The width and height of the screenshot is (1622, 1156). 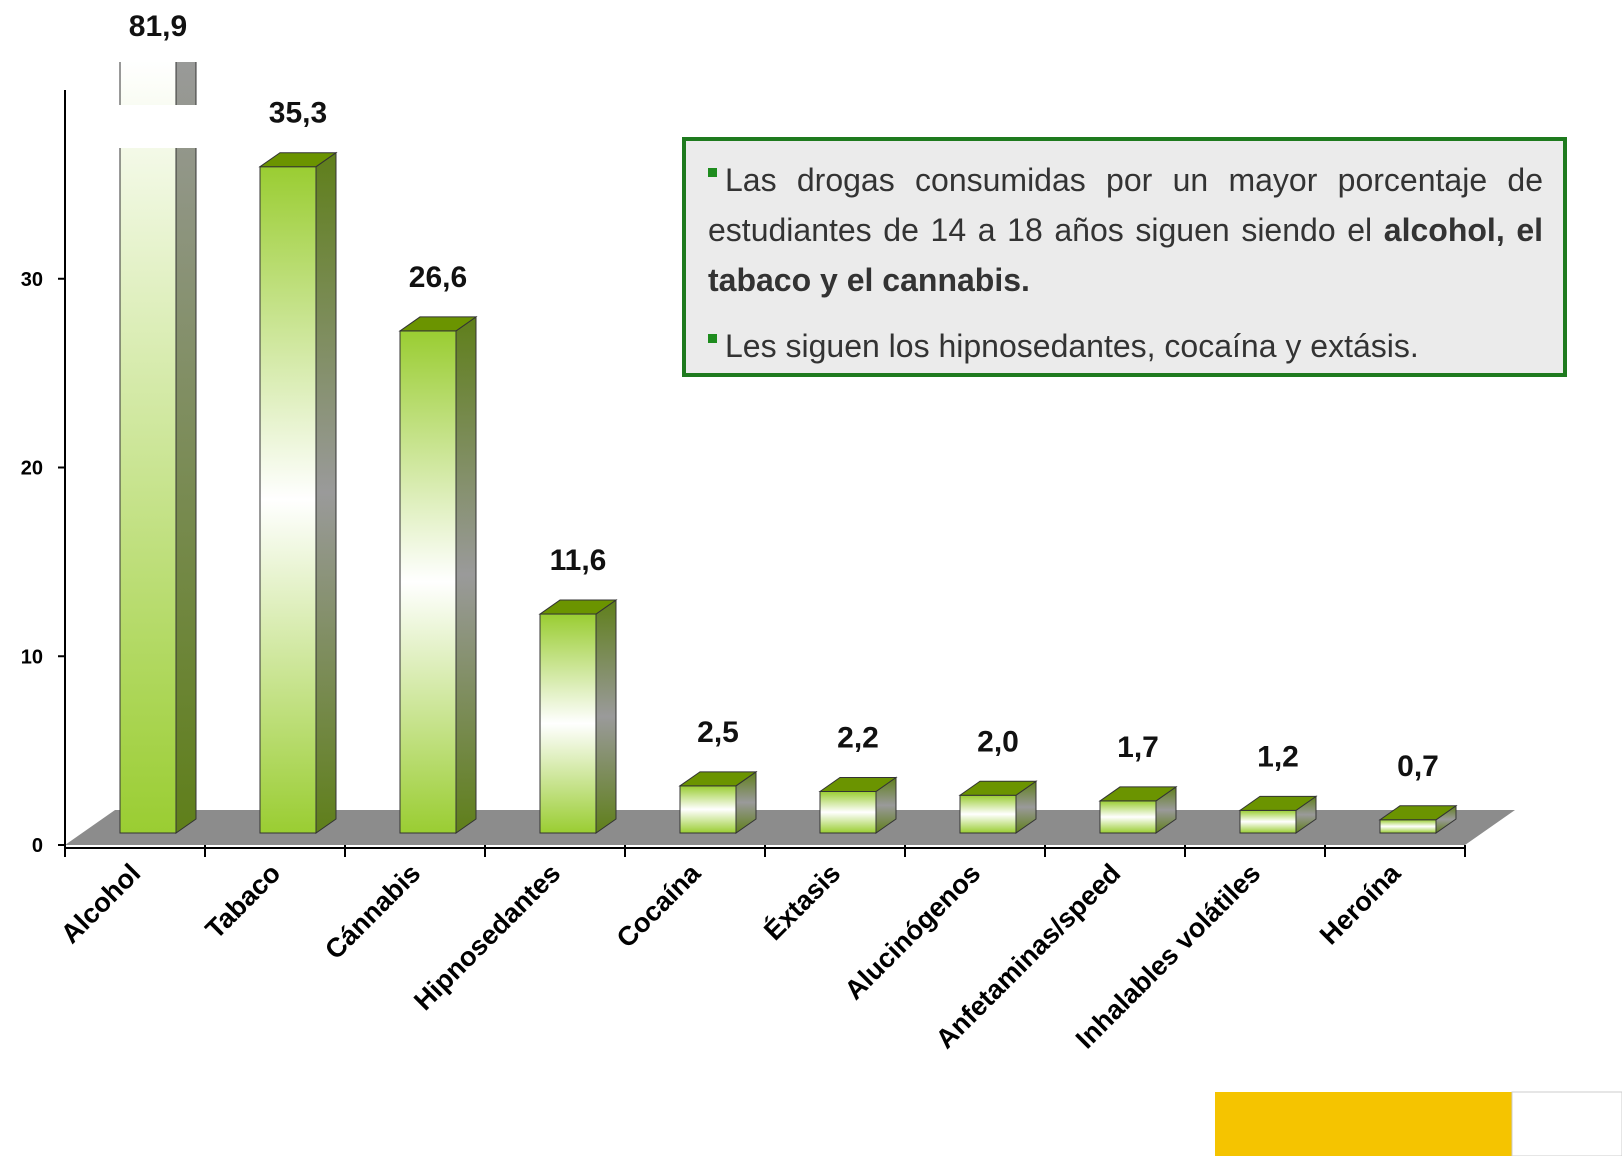 I want to click on x-tick-label: Hipnosedantes, so click(x=487, y=937).